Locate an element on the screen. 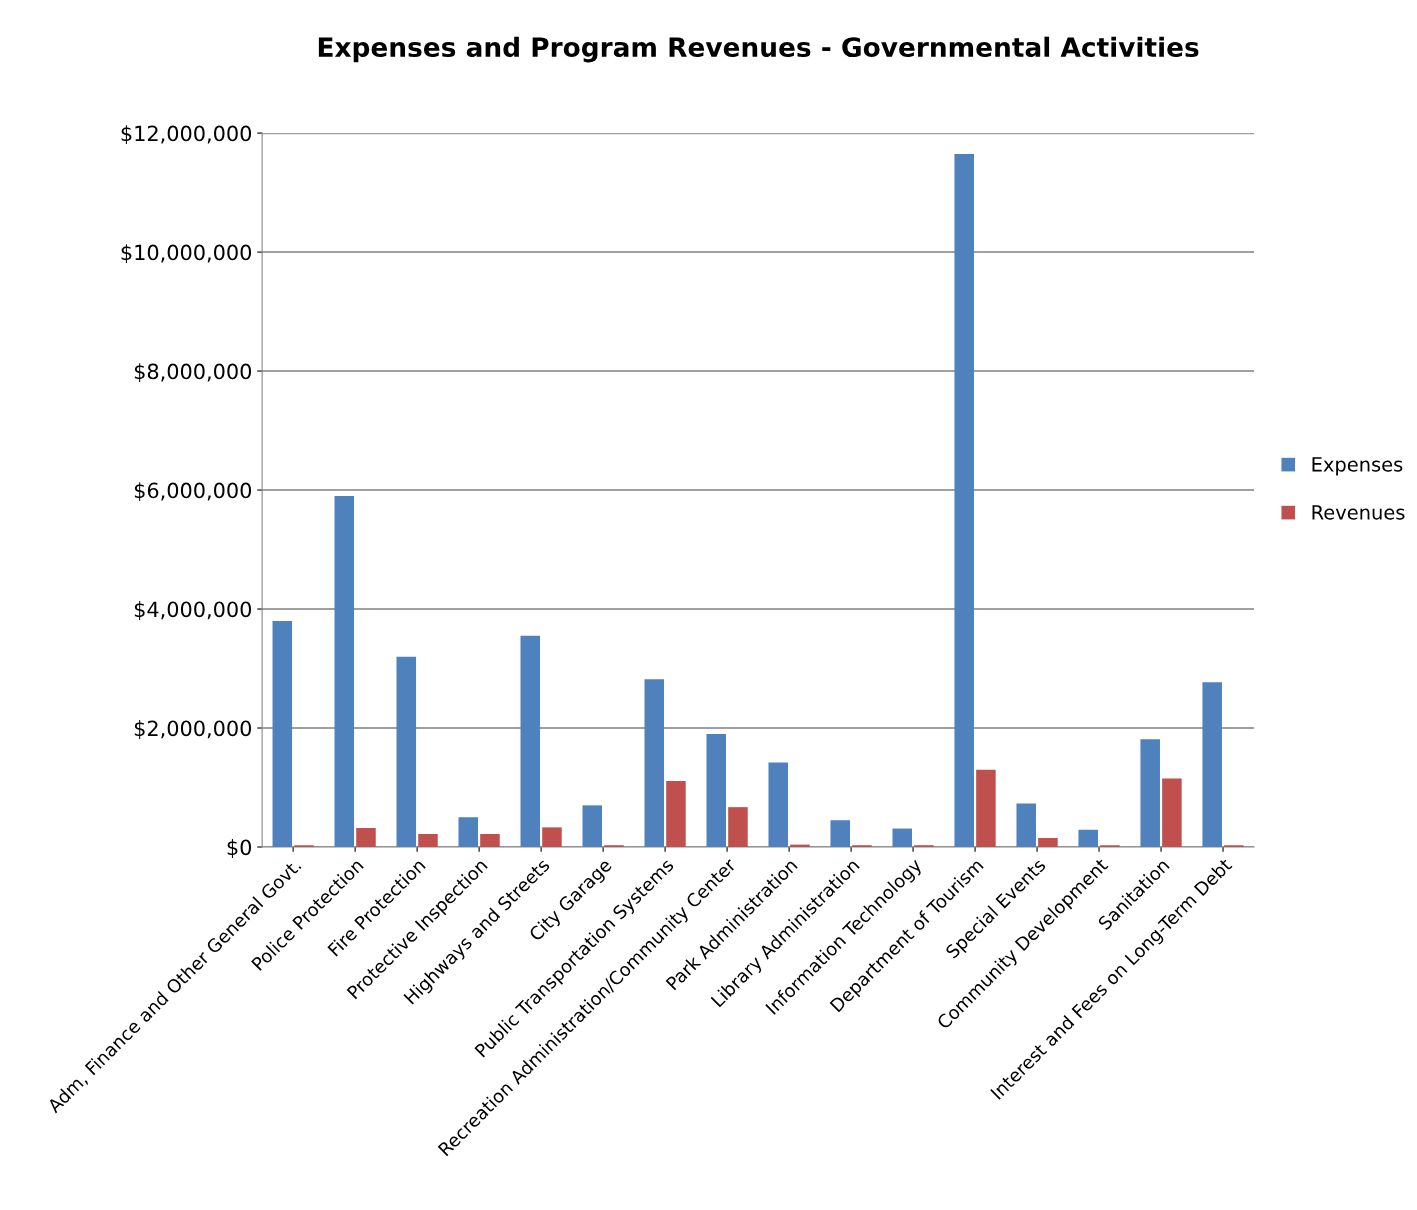  legend-label: Expenses is located at coordinates (1357, 466).